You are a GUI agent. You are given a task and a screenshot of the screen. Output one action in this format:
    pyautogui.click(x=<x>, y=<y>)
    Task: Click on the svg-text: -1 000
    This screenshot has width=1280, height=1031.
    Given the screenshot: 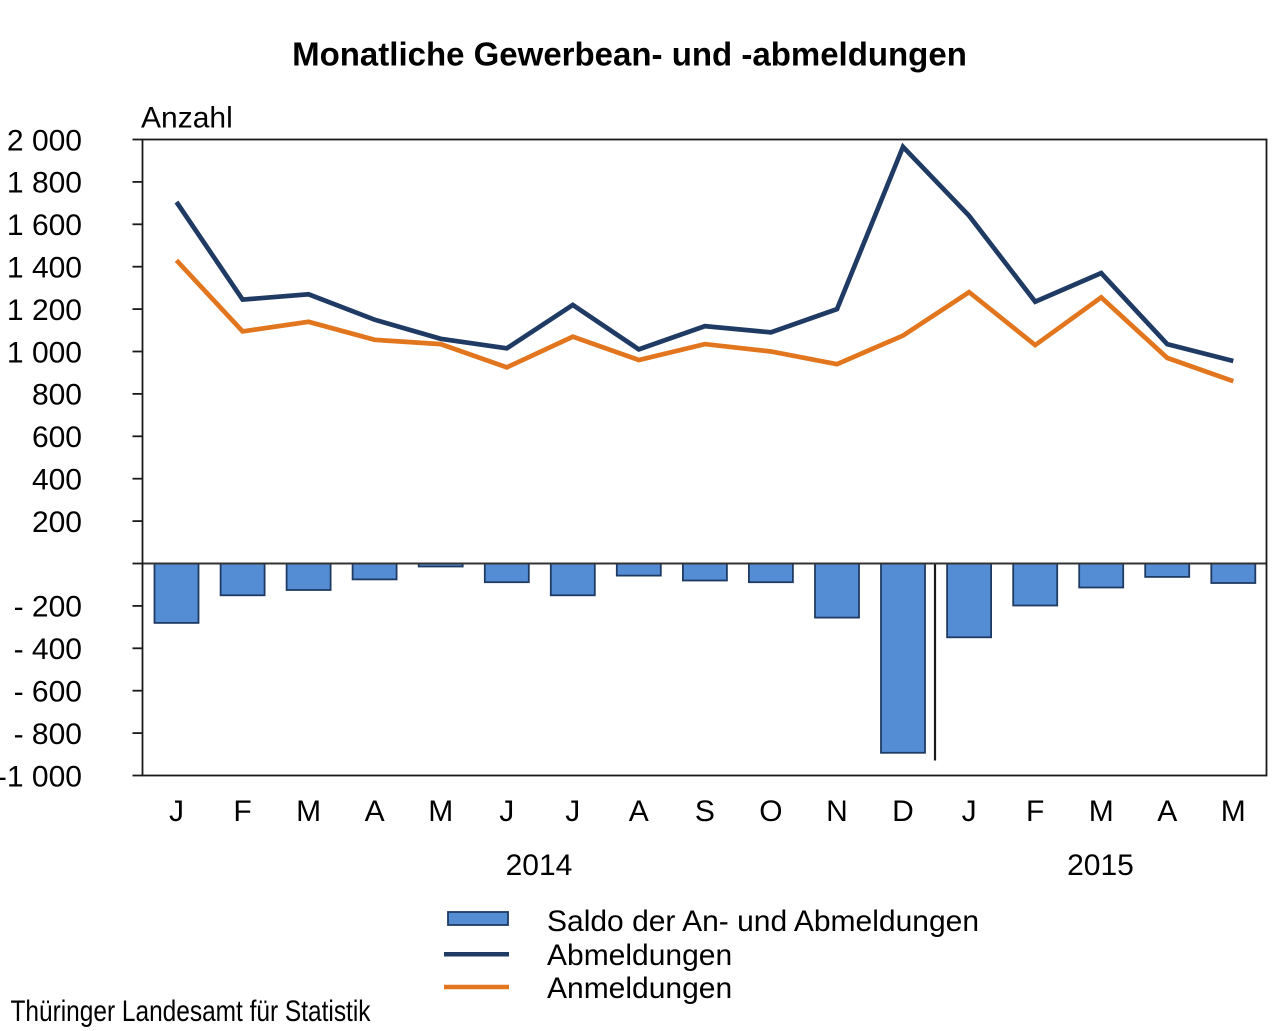 What is the action you would take?
    pyautogui.click(x=41, y=776)
    